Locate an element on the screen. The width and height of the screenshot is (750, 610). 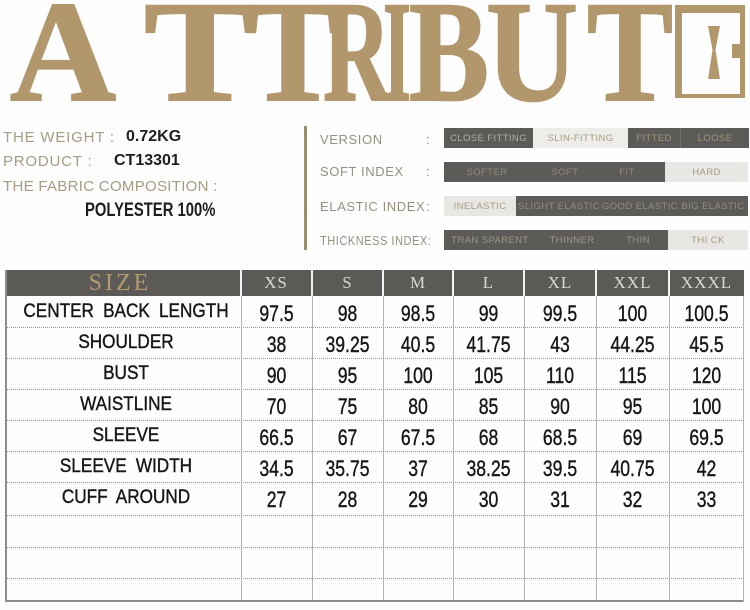
svg-text: R is located at coordinates (357, 60).